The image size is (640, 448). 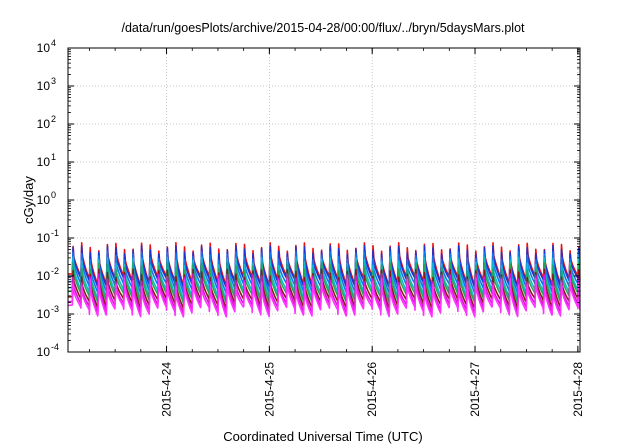 I want to click on y-tick-label-exponent: 1, so click(x=53, y=157).